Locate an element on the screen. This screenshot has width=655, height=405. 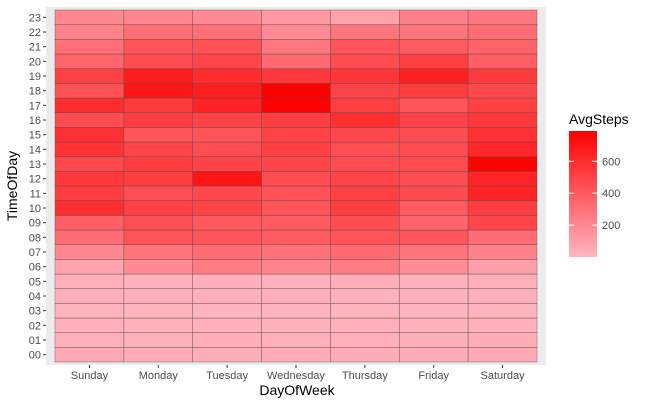
x-tick-label: Sunday is located at coordinates (90, 376).